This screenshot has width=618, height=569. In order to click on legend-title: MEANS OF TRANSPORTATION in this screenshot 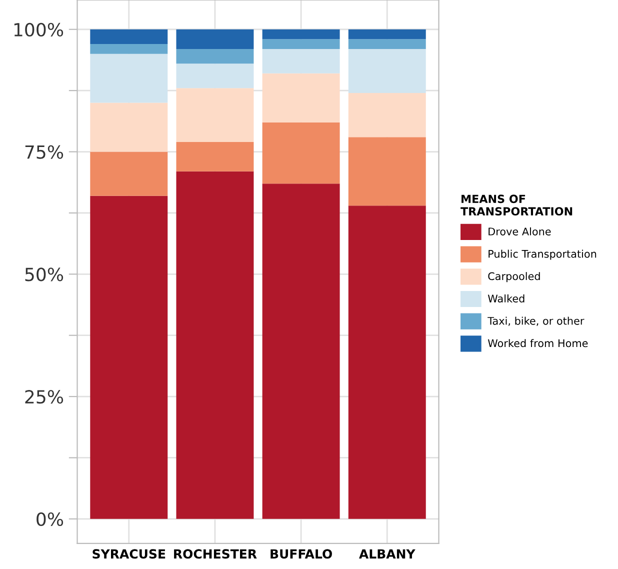, I will do `click(516, 205)`.